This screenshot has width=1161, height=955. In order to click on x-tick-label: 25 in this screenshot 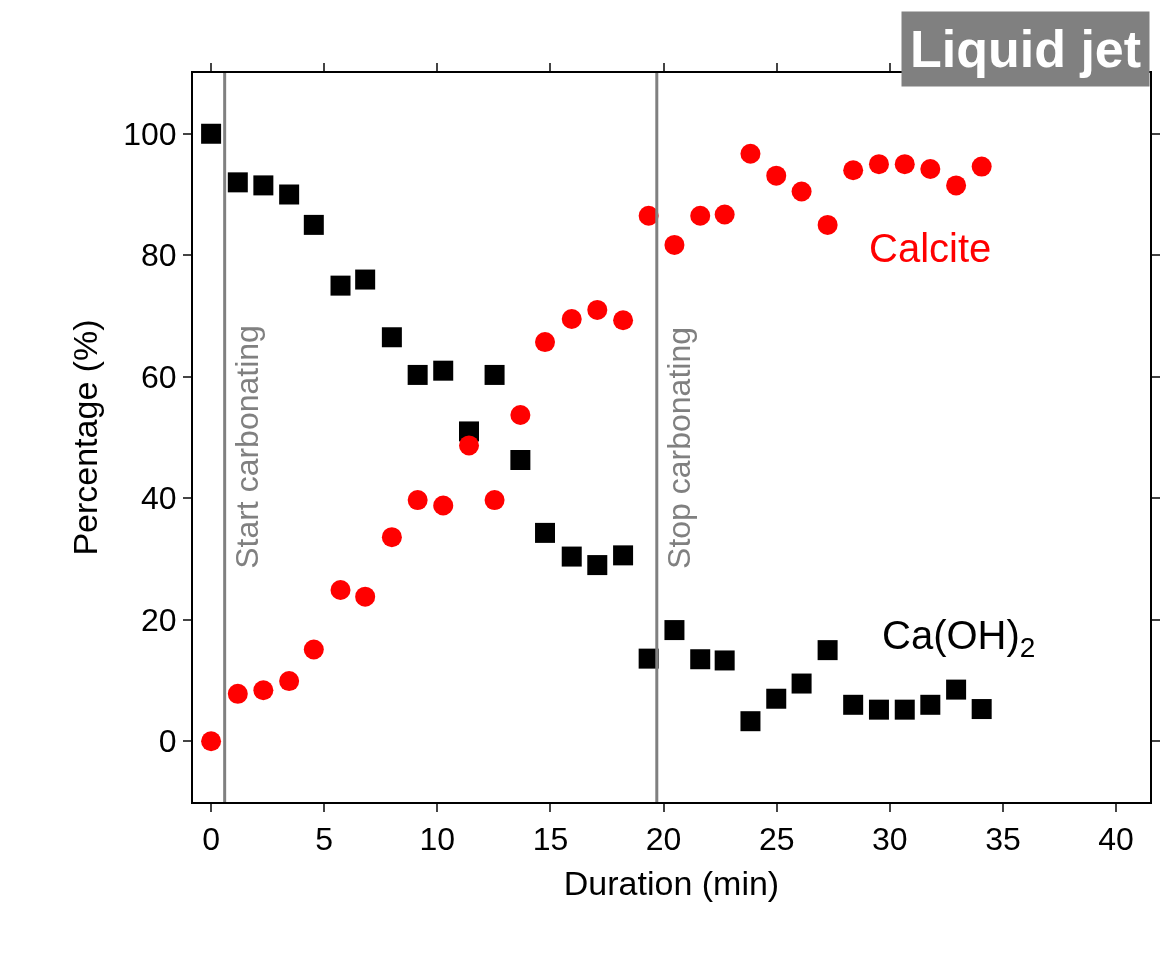, I will do `click(776, 839)`.